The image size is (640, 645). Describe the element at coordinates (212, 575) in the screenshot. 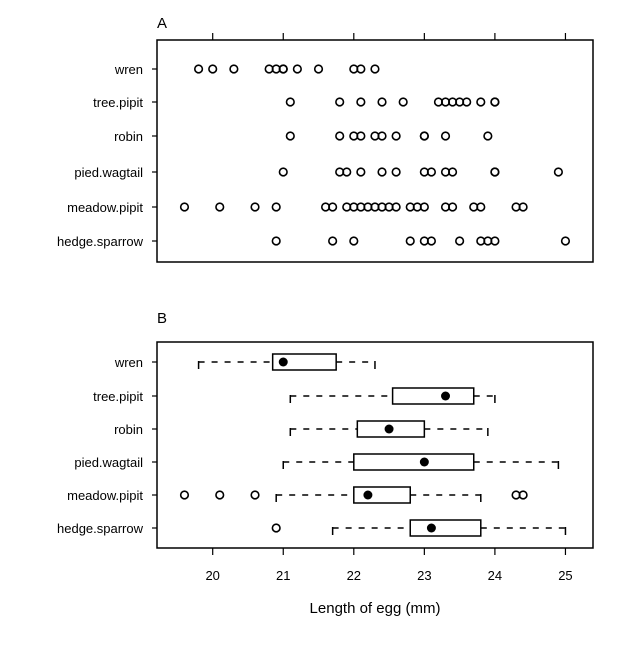

I see `x-tick-label: 20` at that location.